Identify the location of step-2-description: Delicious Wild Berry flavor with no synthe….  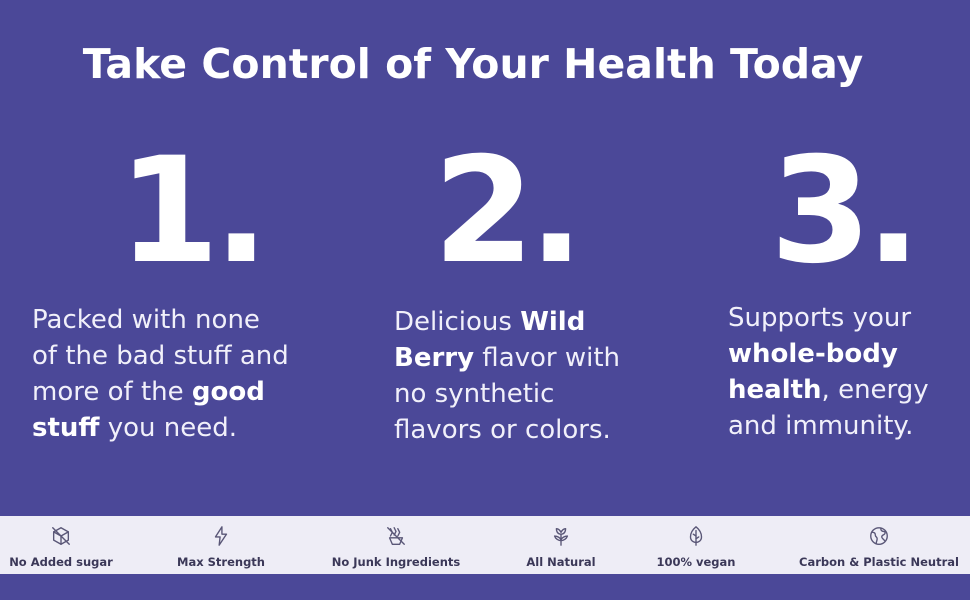
(507, 376).